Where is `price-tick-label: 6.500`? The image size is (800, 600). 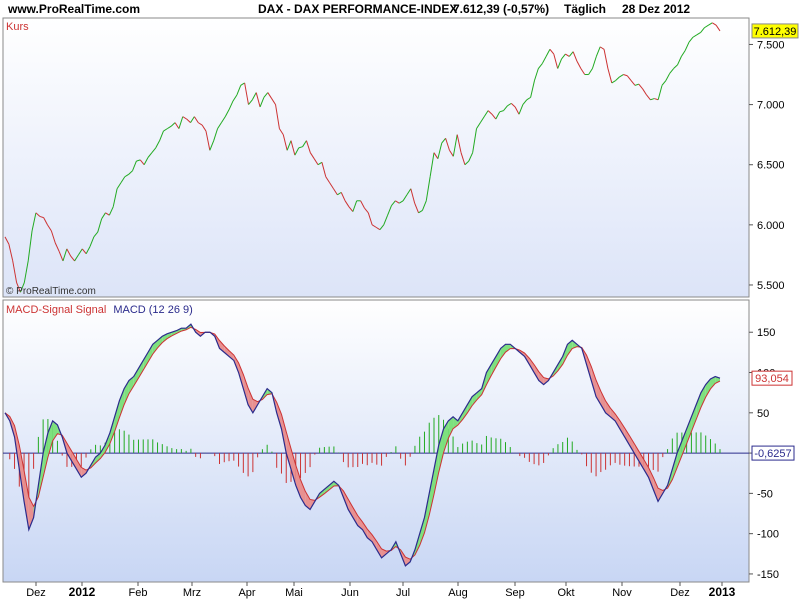 price-tick-label: 6.500 is located at coordinates (771, 166).